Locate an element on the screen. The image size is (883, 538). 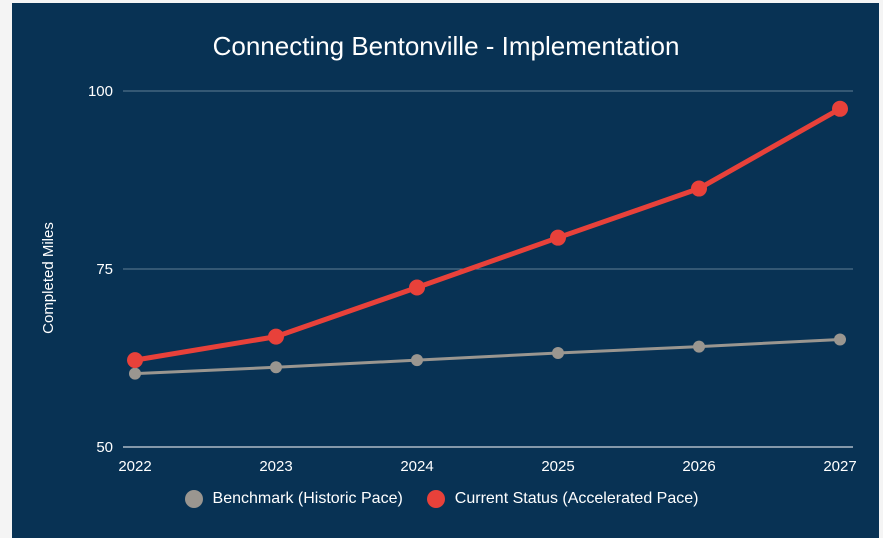
chart-title: Connecting Bentonville - Implementation is located at coordinates (446, 46).